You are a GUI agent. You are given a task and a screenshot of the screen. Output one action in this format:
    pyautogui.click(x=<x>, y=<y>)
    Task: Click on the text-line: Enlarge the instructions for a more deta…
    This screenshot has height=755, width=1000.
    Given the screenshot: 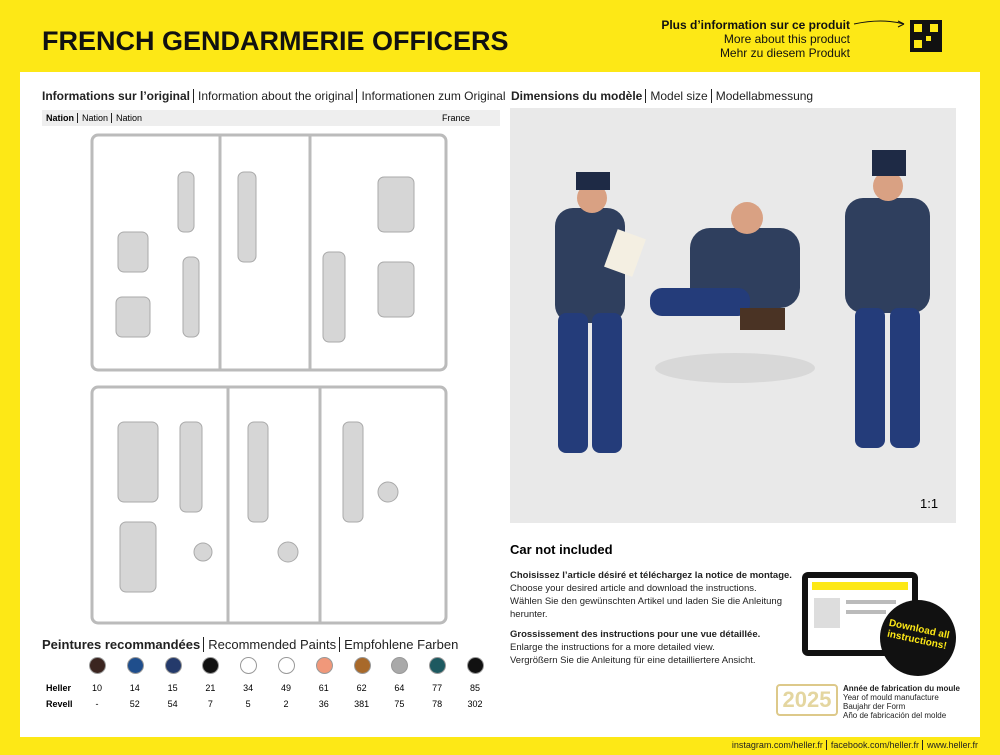 What is the action you would take?
    pyautogui.click(x=612, y=647)
    